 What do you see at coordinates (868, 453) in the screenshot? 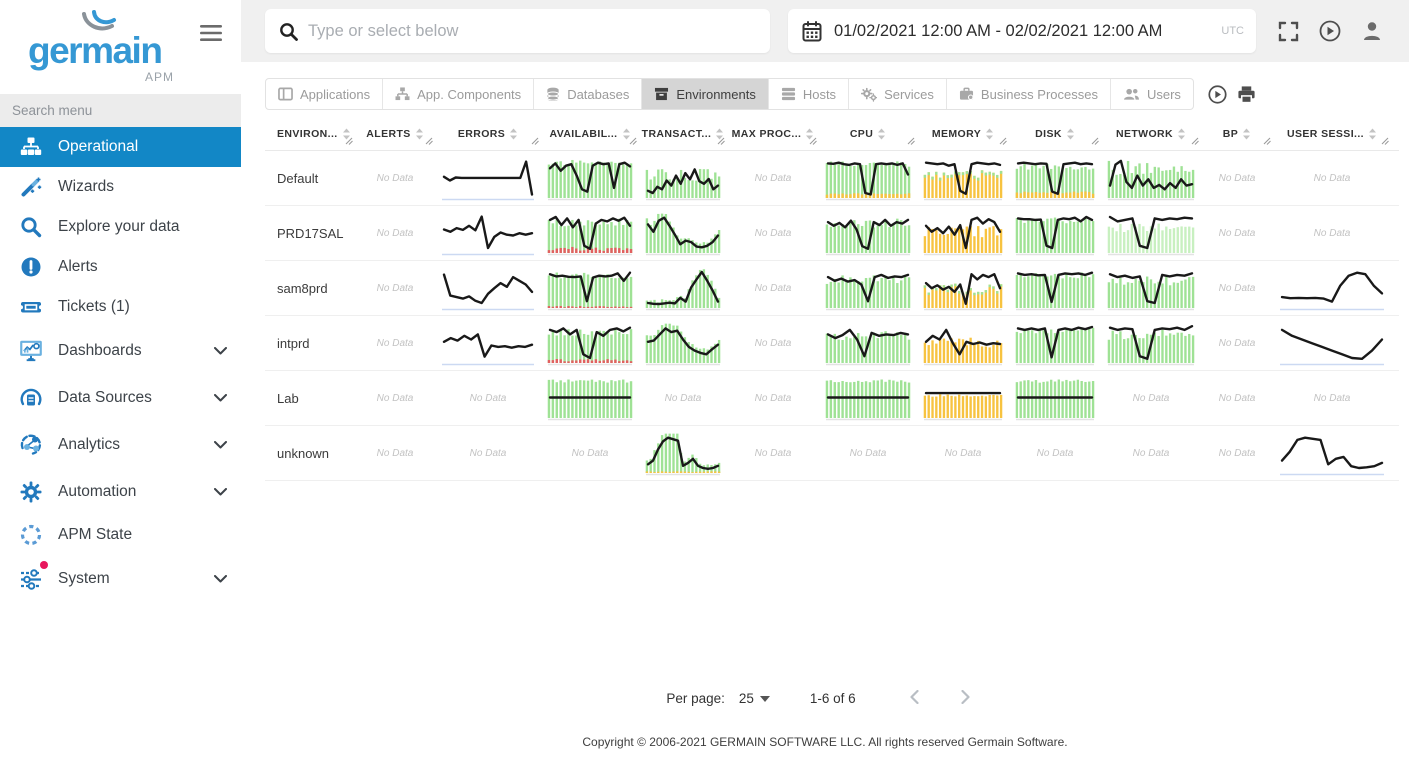
I see `cell-cpu: No Data` at bounding box center [868, 453].